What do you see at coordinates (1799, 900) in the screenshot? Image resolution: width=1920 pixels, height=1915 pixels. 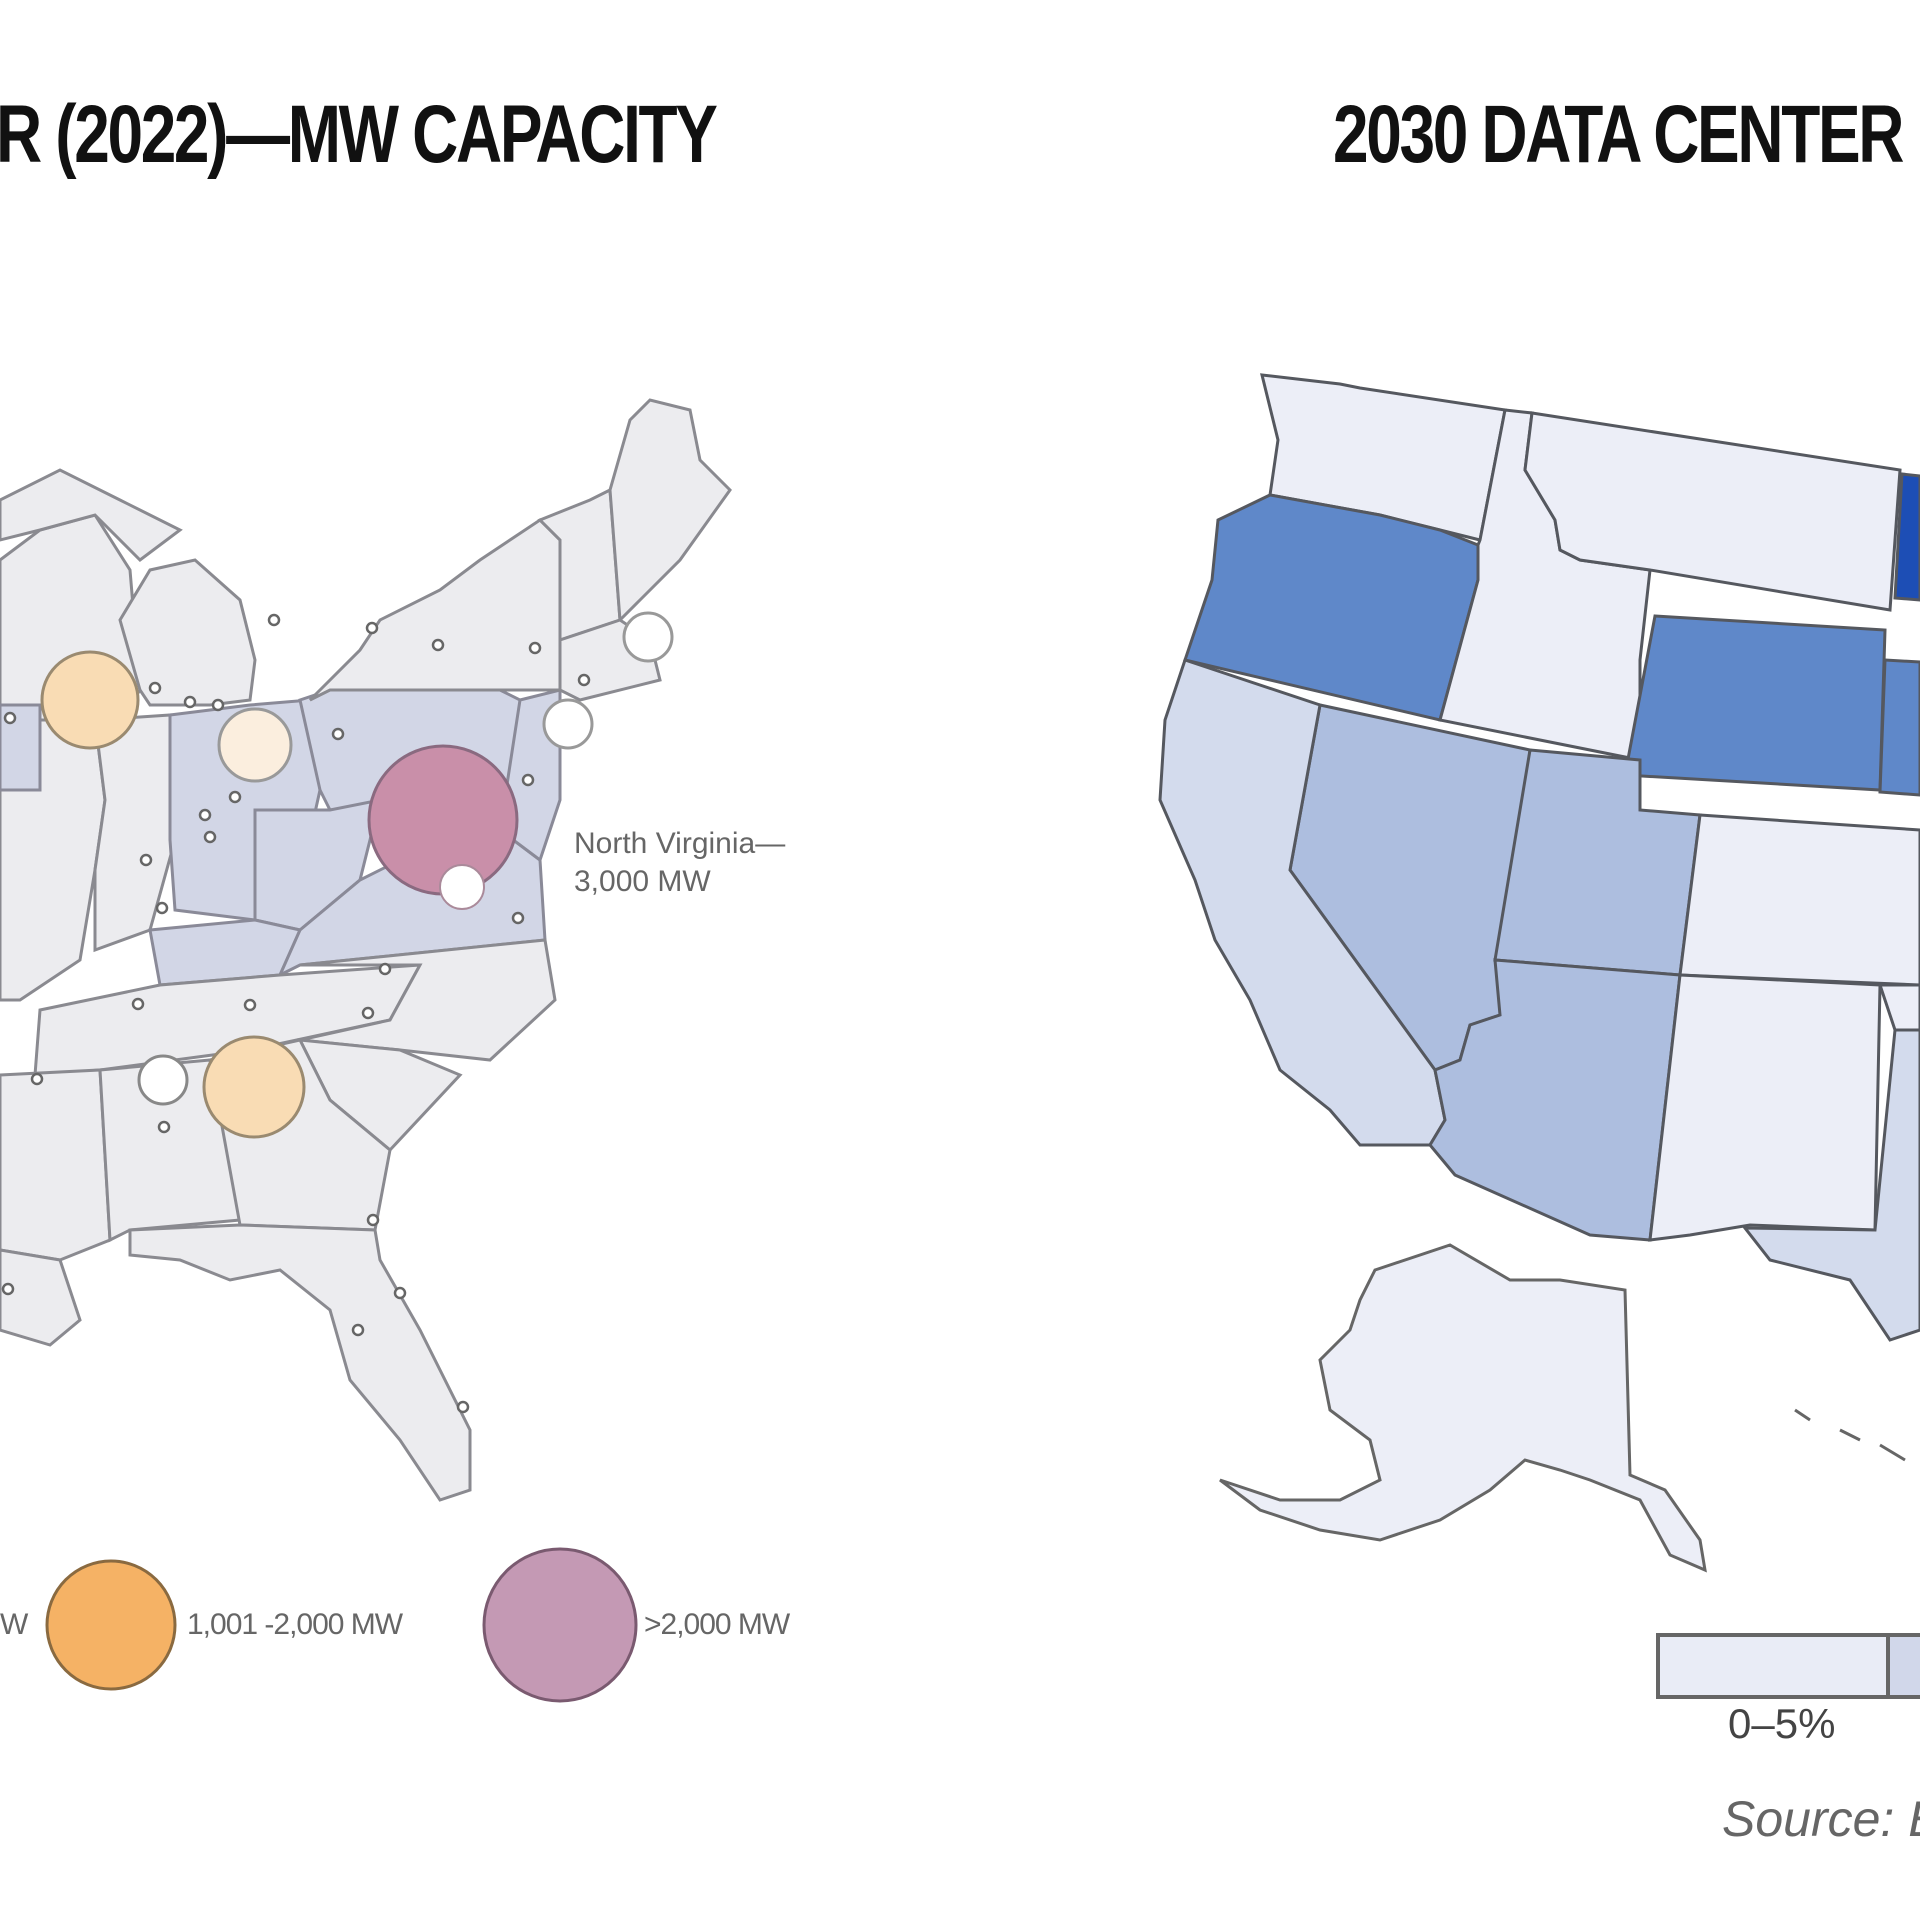 I see `state-colorado` at bounding box center [1799, 900].